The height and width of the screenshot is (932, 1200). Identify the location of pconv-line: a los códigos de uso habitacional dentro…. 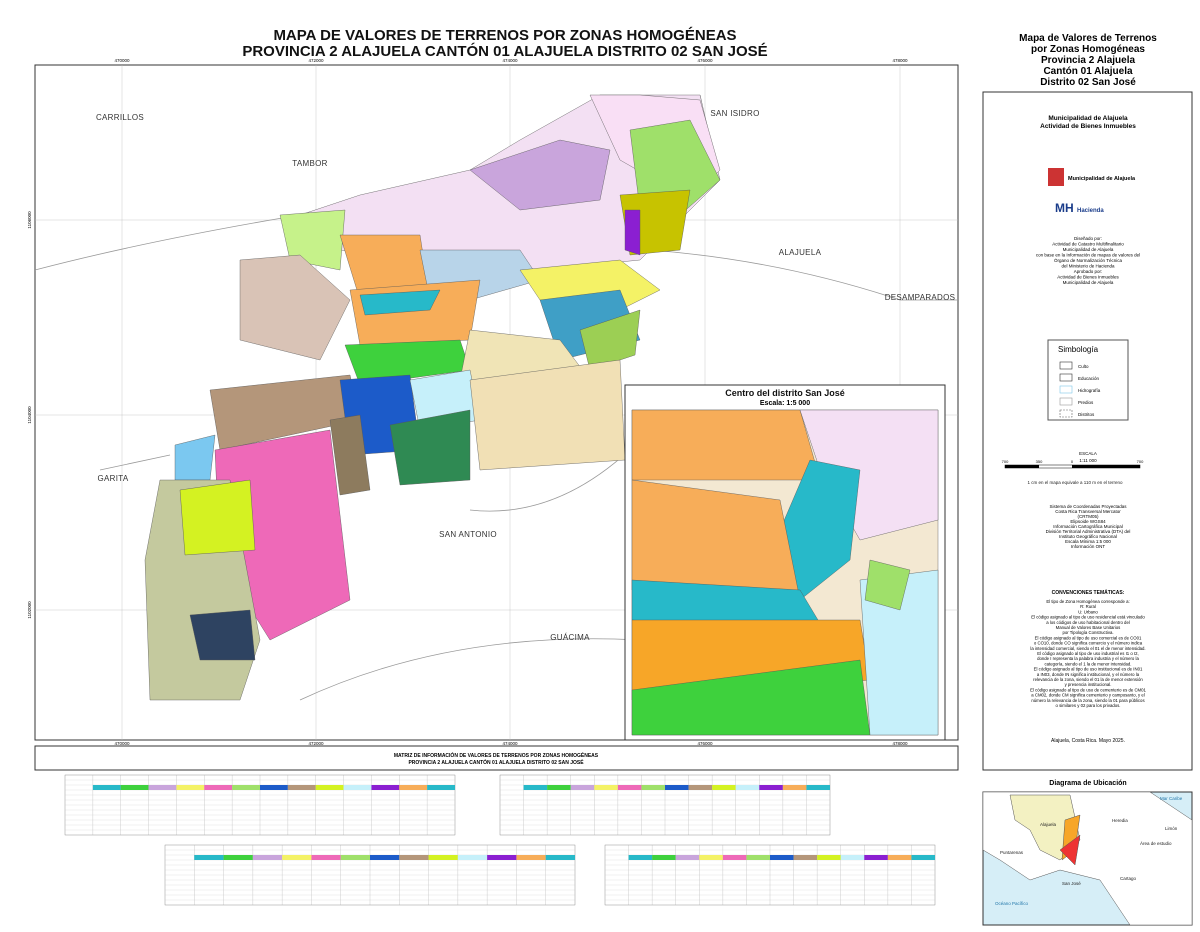
(1088, 622).